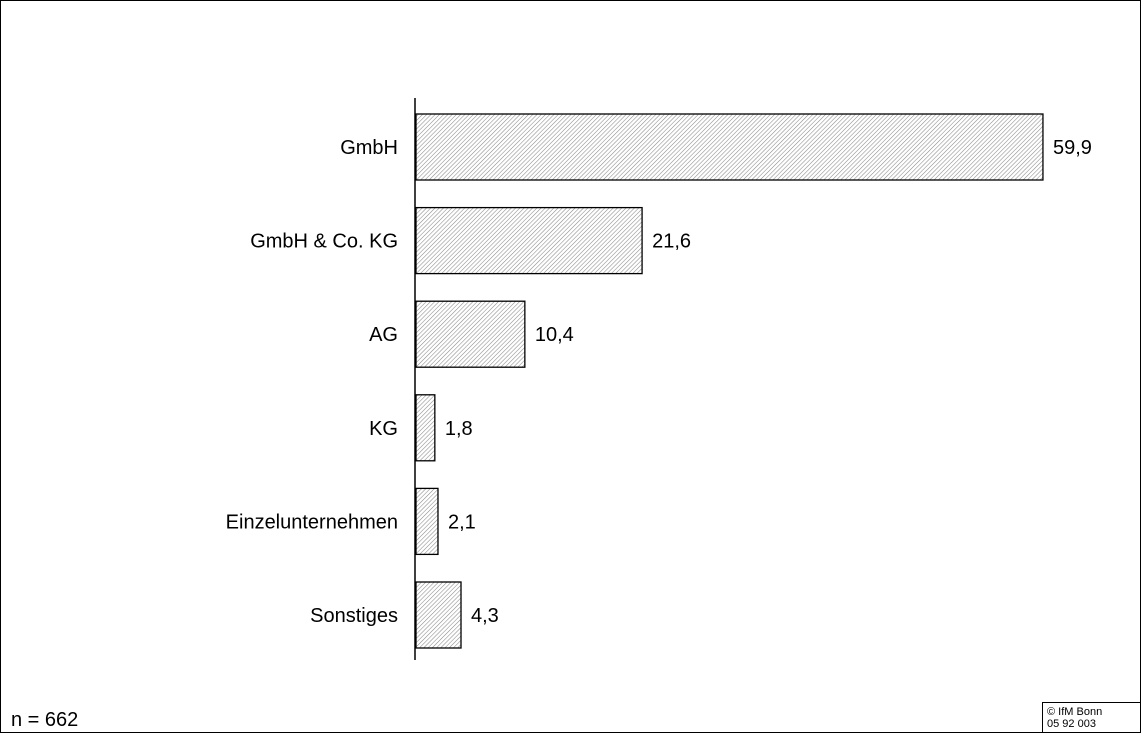 The width and height of the screenshot is (1144, 736). Describe the element at coordinates (383, 429) in the screenshot. I see `category-label-3: KG` at that location.